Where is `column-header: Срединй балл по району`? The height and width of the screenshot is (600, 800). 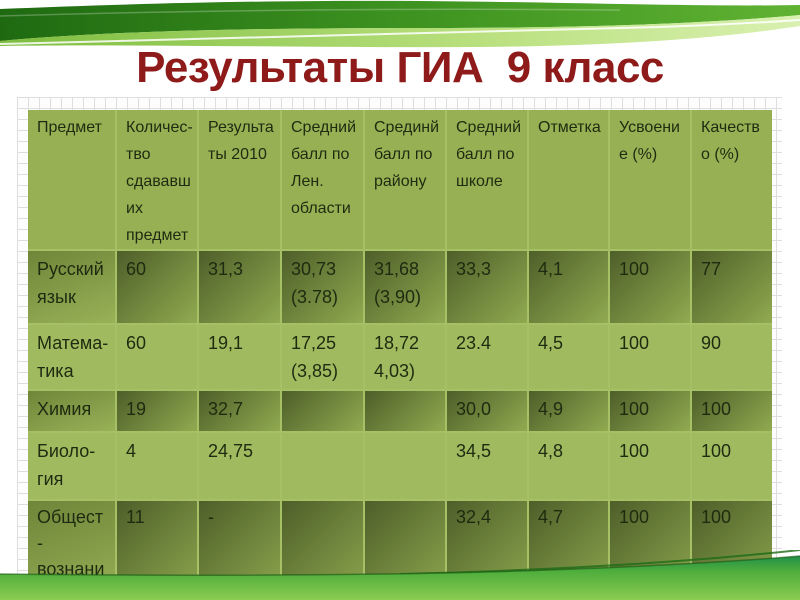
column-header: Срединй балл по району is located at coordinates (405, 180).